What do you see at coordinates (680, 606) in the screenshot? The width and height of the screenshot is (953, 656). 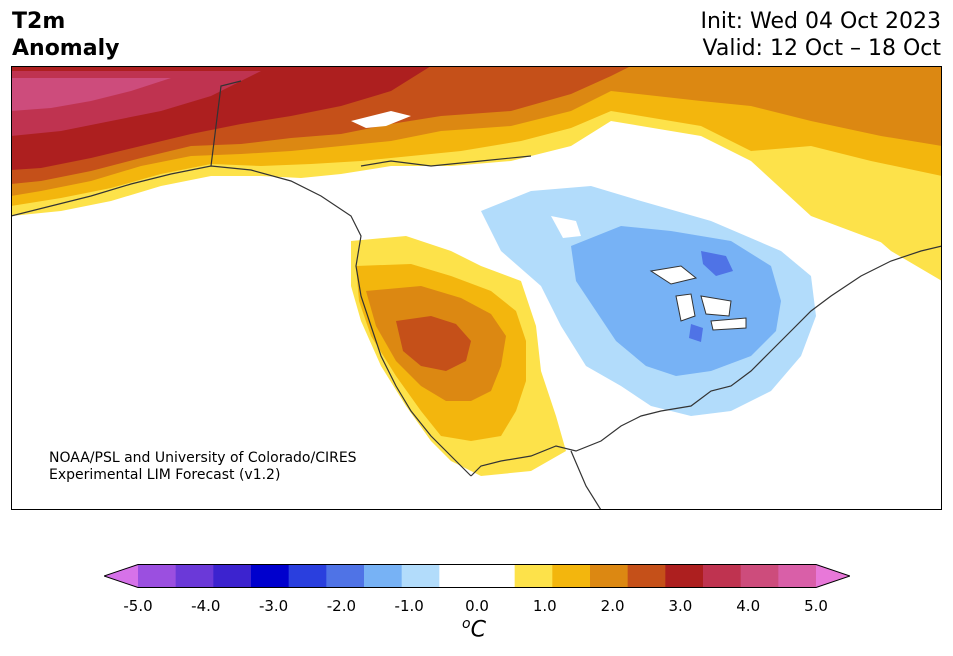 I see `colorbar-tick-label: 3.0` at bounding box center [680, 606].